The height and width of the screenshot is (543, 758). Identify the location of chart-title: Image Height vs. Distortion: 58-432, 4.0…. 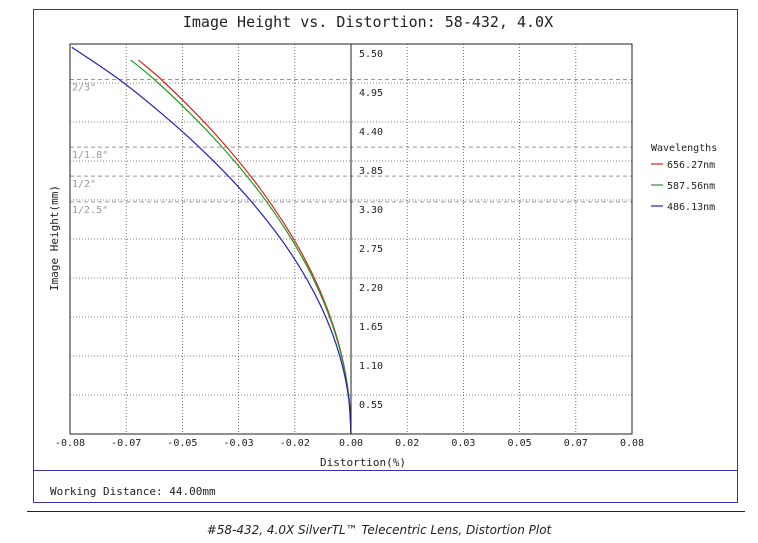
(368, 22).